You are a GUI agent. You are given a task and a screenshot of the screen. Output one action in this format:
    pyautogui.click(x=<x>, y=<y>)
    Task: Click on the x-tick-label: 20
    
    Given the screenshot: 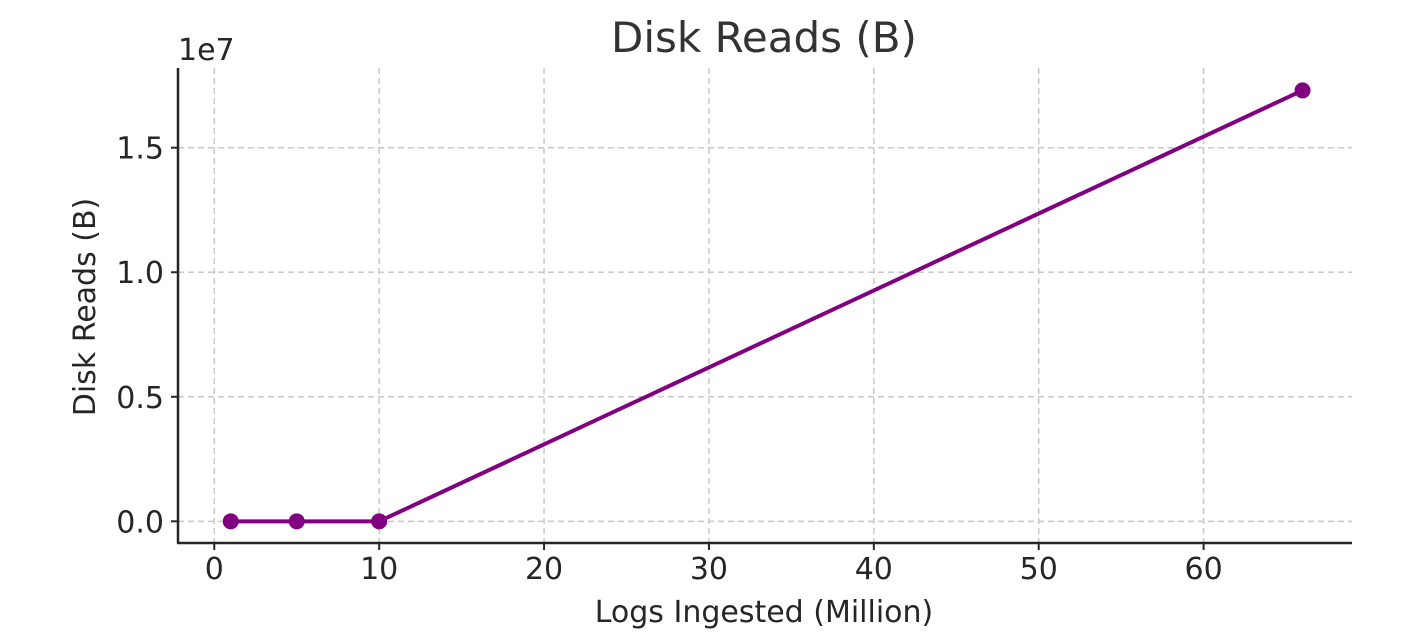 What is the action you would take?
    pyautogui.click(x=544, y=569)
    